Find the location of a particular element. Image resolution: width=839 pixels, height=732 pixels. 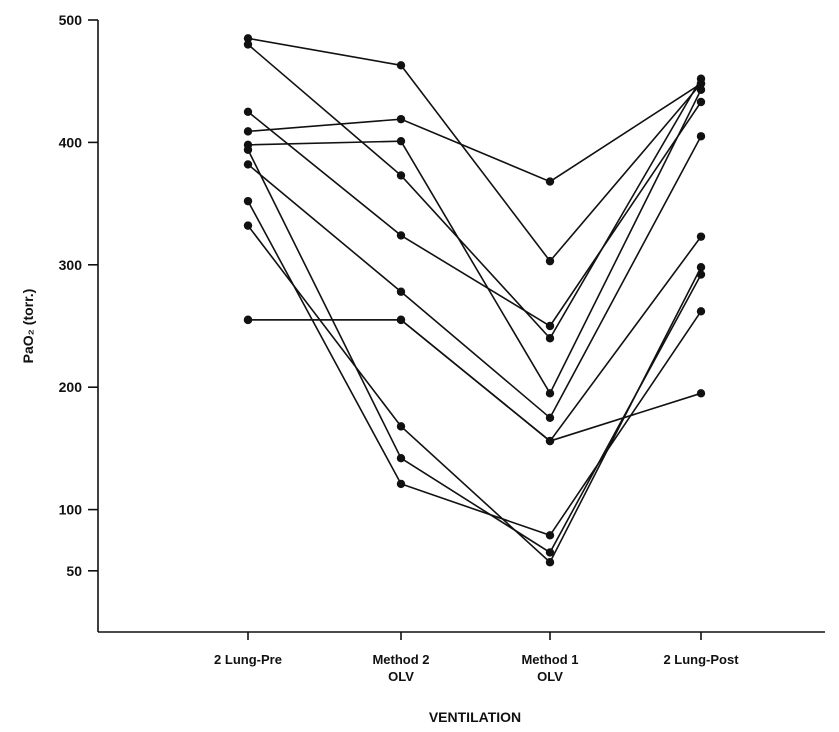

x-tick-label: 2 Lung-Post is located at coordinates (701, 659).